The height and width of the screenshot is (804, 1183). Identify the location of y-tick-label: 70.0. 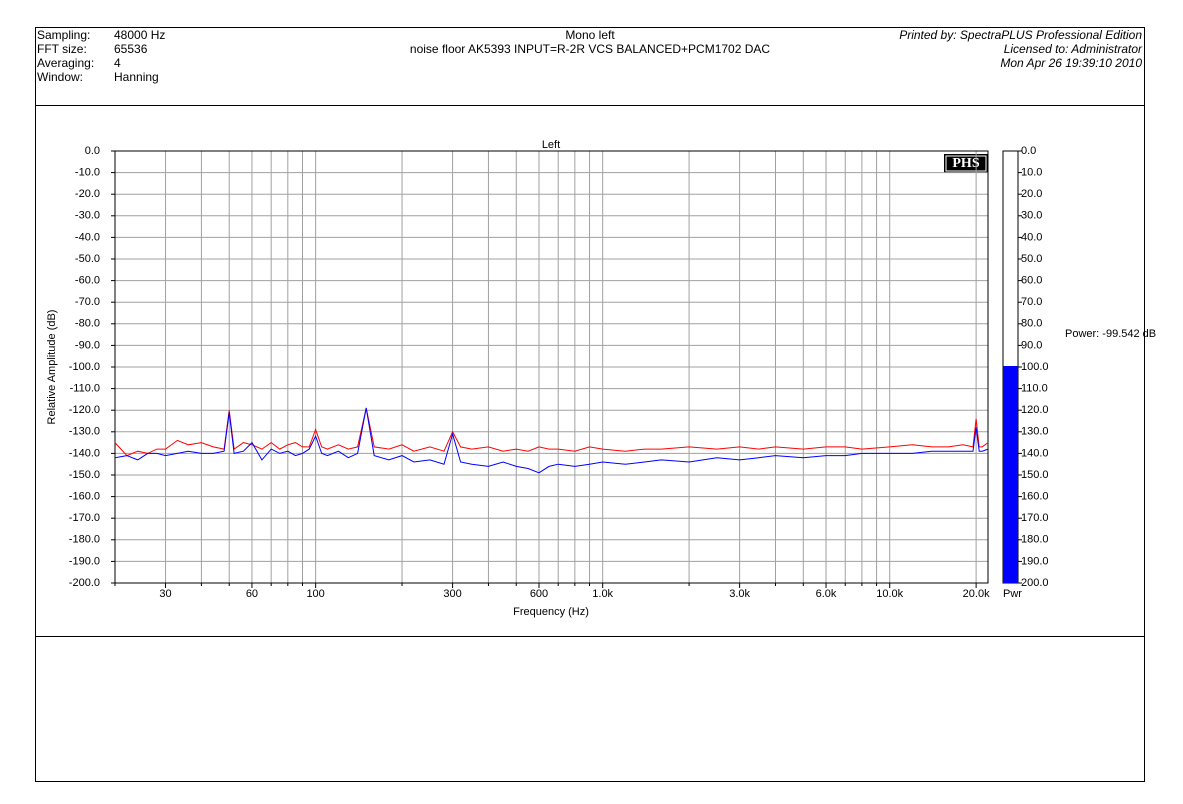
(1031, 302).